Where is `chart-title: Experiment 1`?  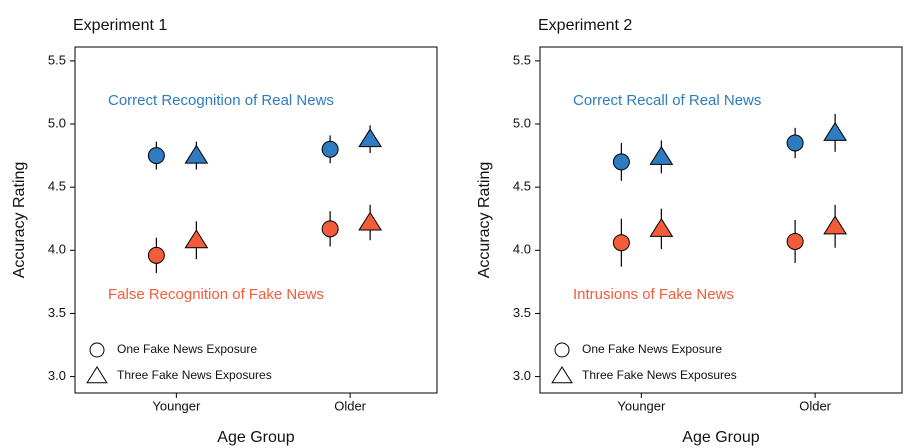
chart-title: Experiment 1 is located at coordinates (120, 25).